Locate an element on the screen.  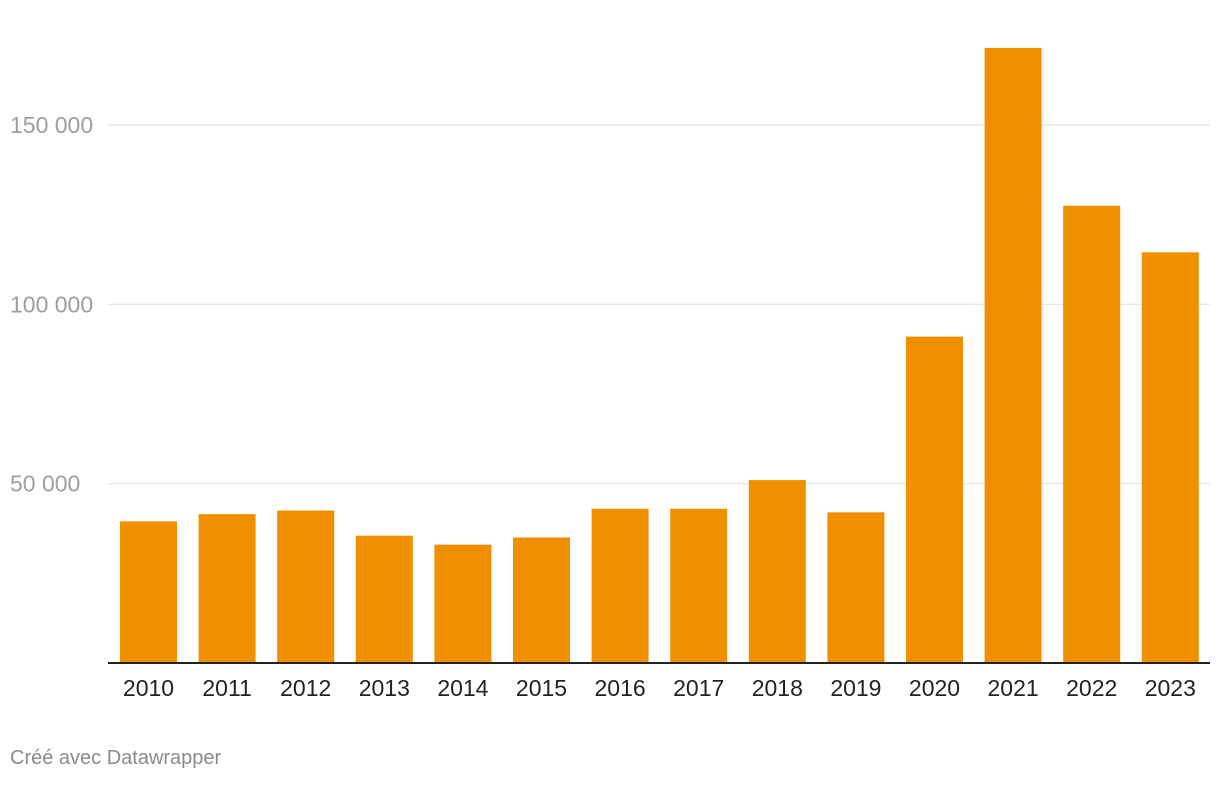
bar-2010 is located at coordinates (148, 592).